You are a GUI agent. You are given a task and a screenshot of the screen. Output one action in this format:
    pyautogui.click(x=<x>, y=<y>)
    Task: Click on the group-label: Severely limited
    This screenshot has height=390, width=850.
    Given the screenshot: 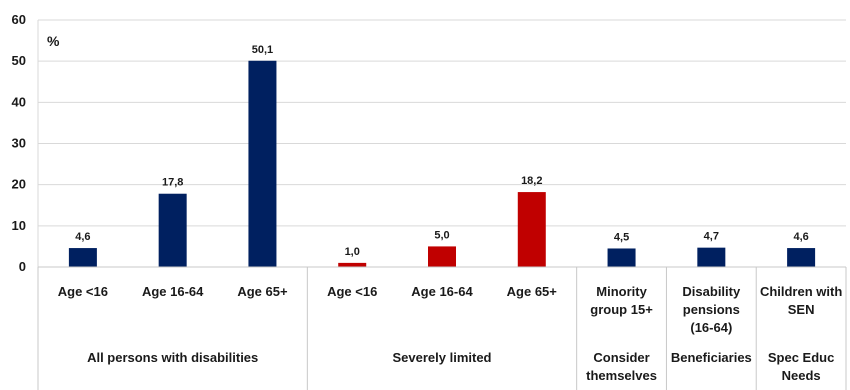 What is the action you would take?
    pyautogui.click(x=442, y=357)
    